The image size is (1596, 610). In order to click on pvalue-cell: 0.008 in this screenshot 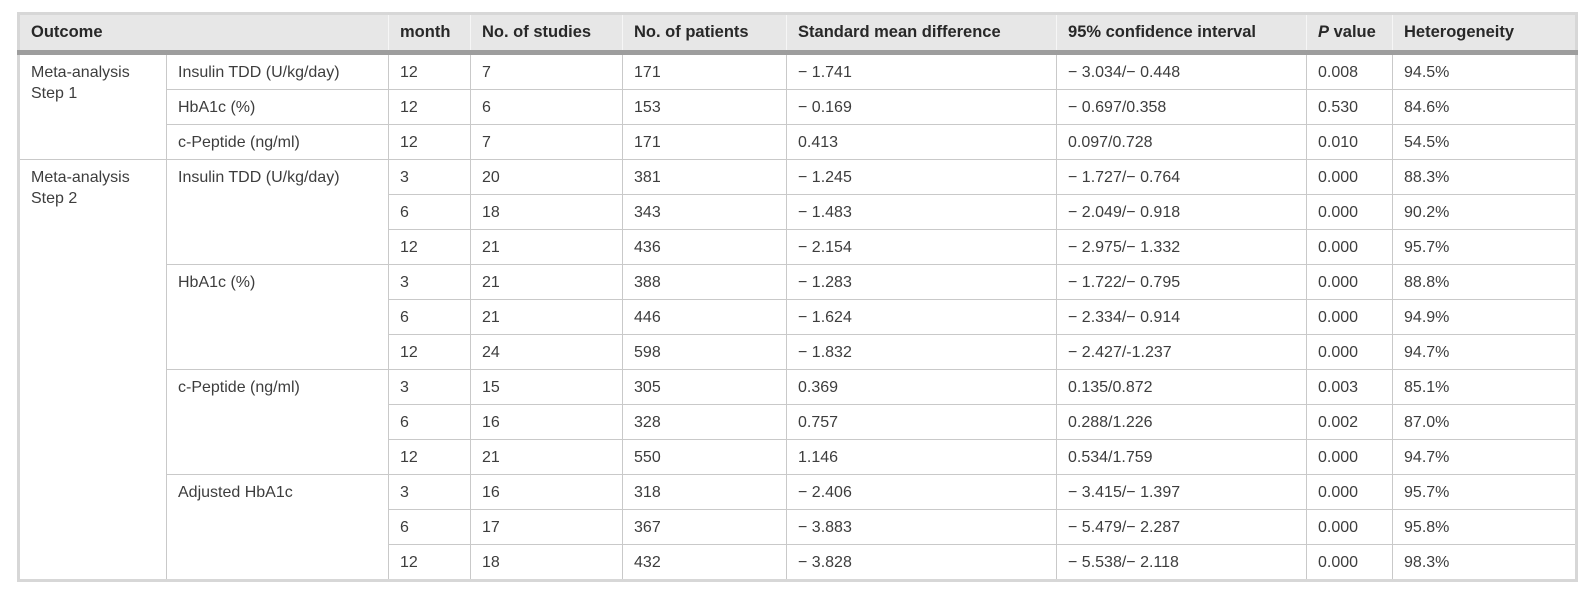, I will do `click(1350, 71)`.